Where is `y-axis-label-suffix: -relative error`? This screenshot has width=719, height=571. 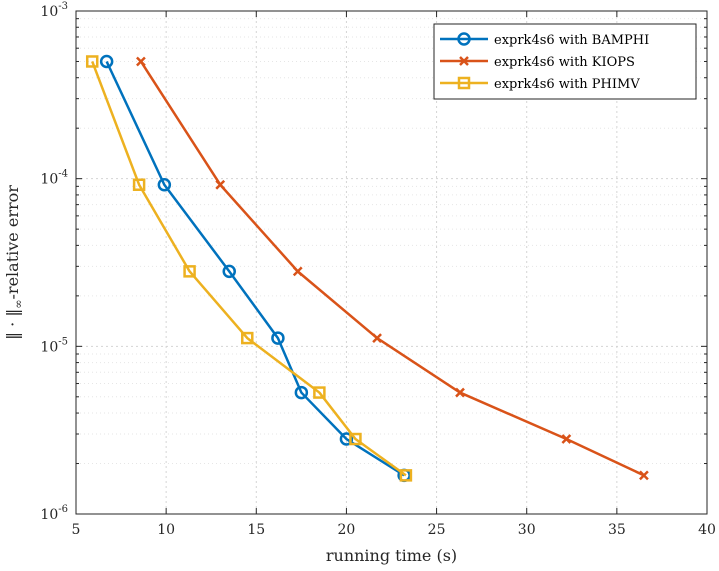
y-axis-label-suffix: -relative error is located at coordinates (12, 242).